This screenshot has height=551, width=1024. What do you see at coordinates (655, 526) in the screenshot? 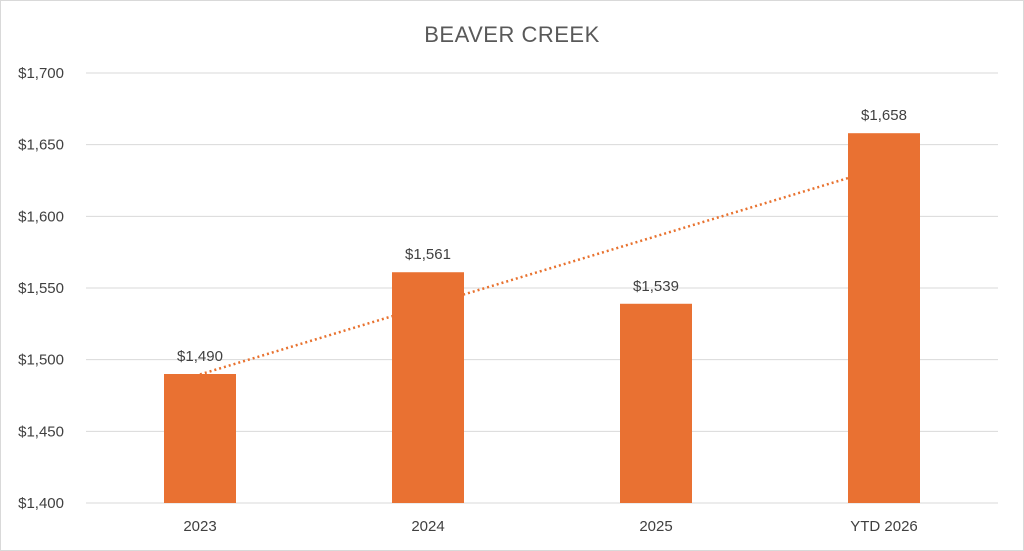
I see `x-tick-label: 2025` at bounding box center [655, 526].